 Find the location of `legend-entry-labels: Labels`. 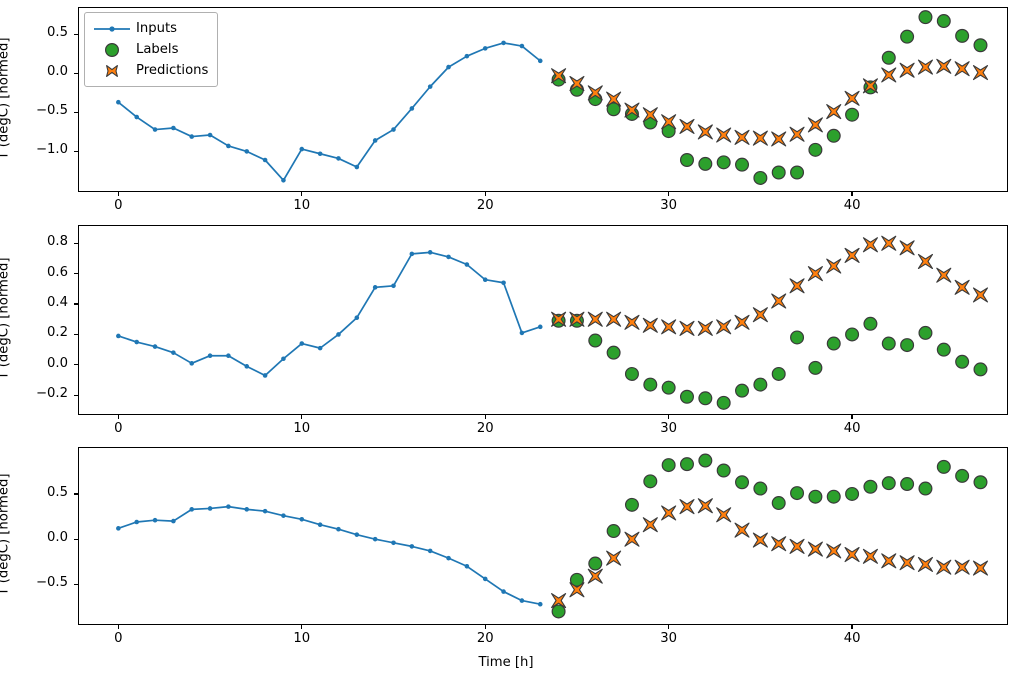

legend-entry-labels: Labels is located at coordinates (150, 49).